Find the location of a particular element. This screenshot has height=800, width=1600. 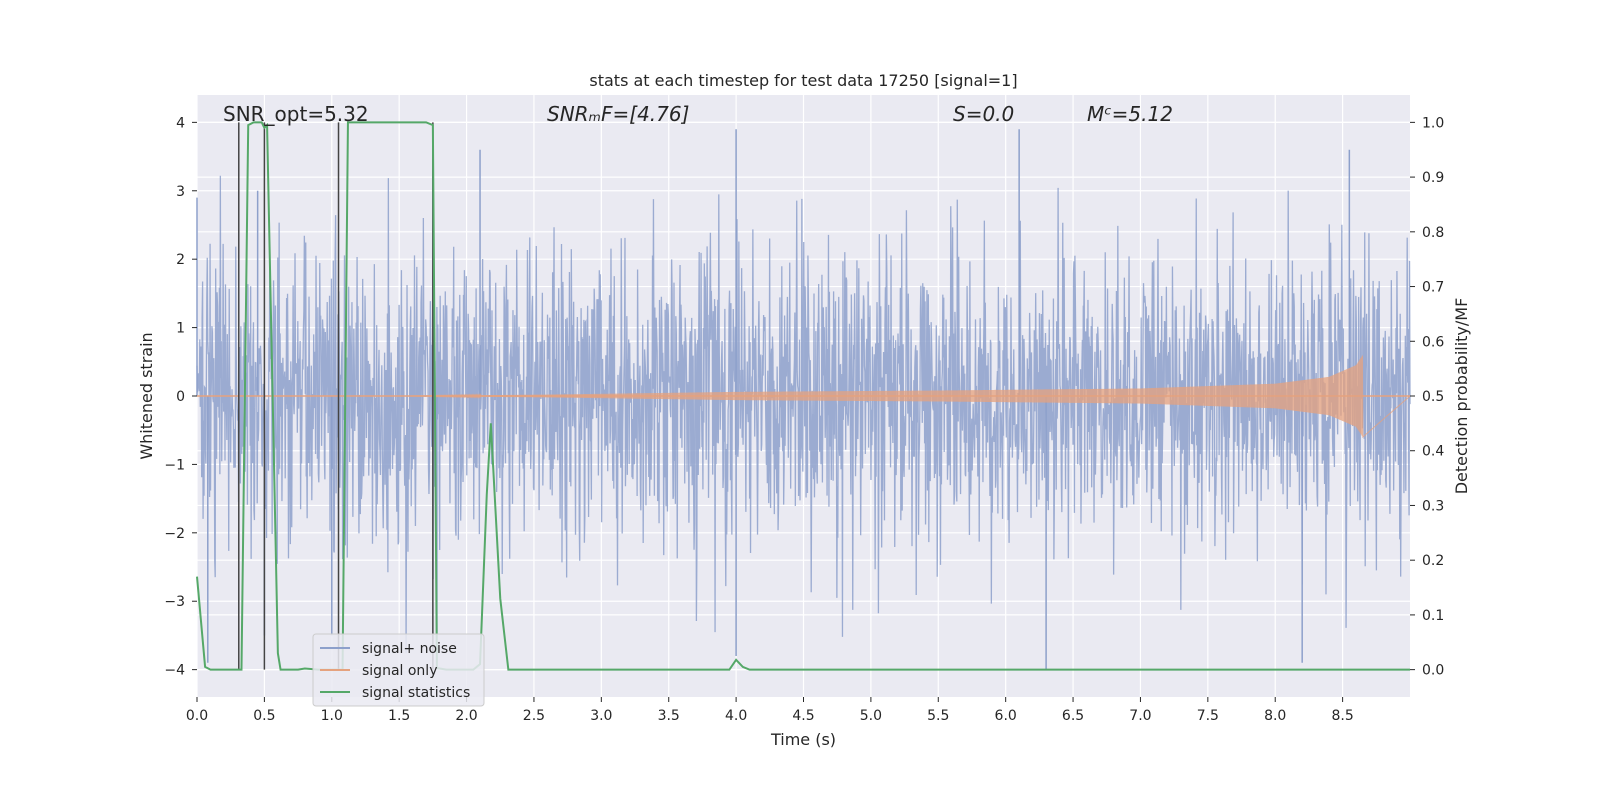

x-tick-label: 4.0 is located at coordinates (736, 716).